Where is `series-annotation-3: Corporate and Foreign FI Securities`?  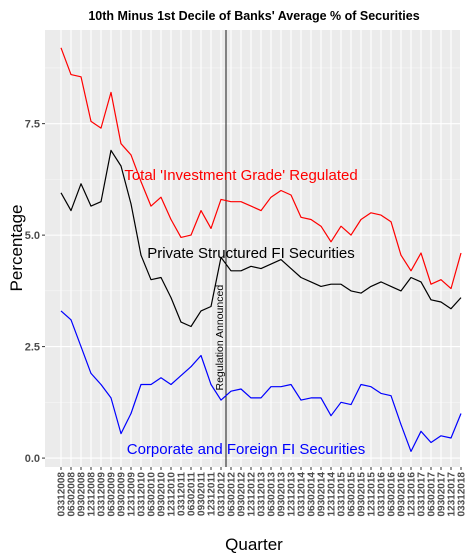 series-annotation-3: Corporate and Foreign FI Securities is located at coordinates (246, 449).